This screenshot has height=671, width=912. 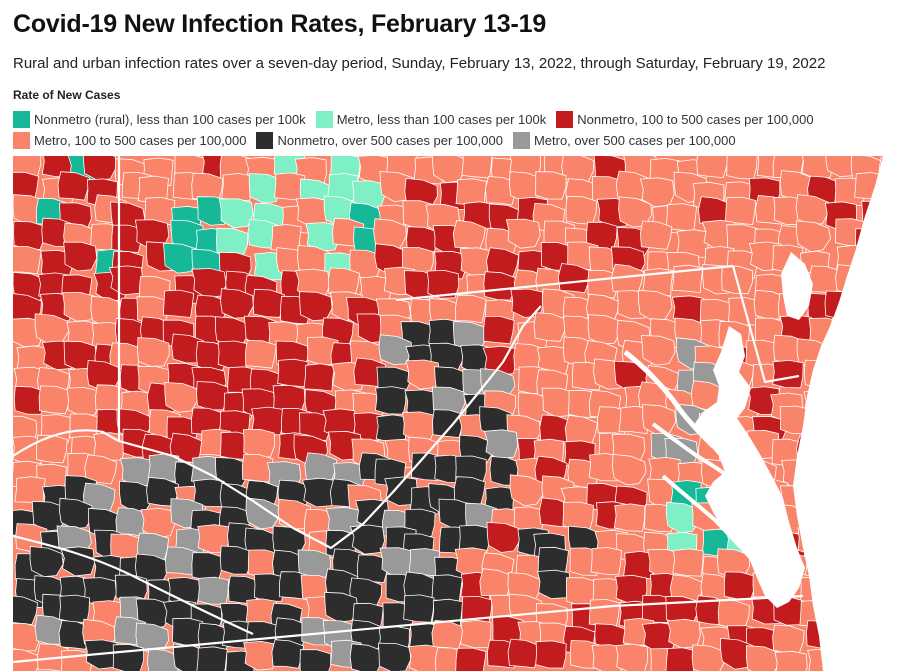 I want to click on legend-label: Nonmetro, over 500 cases per 100,000, so click(x=390, y=140).